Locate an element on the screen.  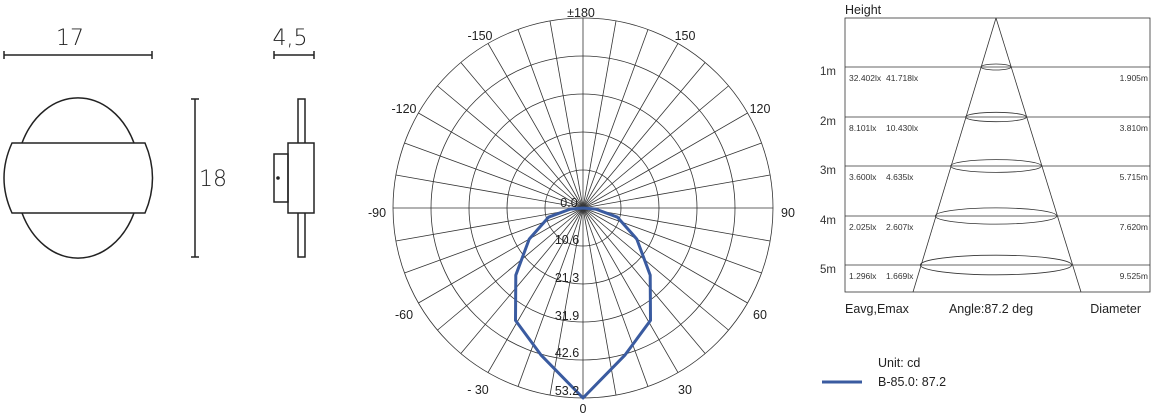
radial-label: 42.6 is located at coordinates (567, 353).